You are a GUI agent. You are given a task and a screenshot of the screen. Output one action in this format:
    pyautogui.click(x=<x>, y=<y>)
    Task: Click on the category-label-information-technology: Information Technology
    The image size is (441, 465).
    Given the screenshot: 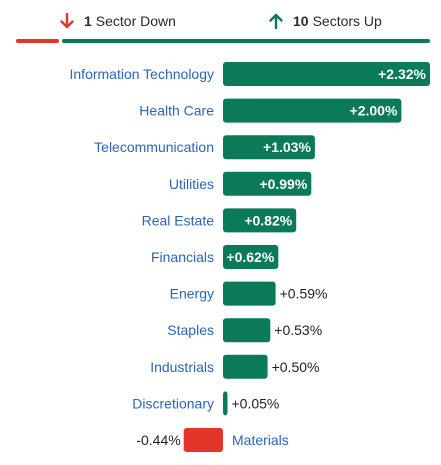 What is the action you would take?
    pyautogui.click(x=142, y=74)
    